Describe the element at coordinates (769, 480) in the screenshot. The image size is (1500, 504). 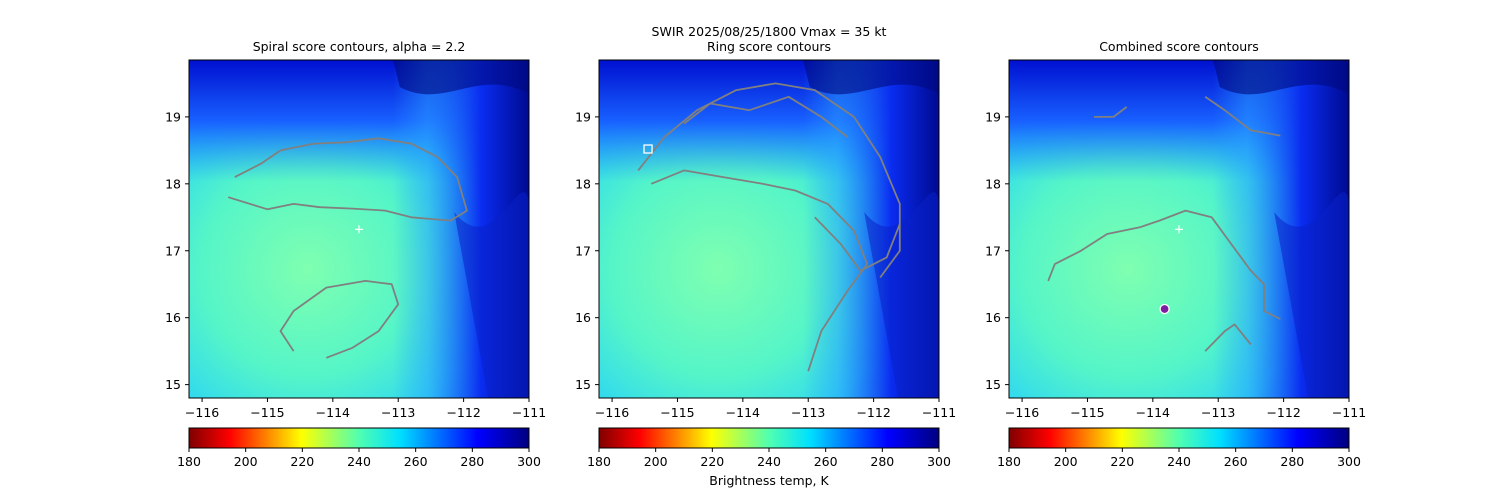
I see `colorbar-label: Brightness temp, K` at that location.